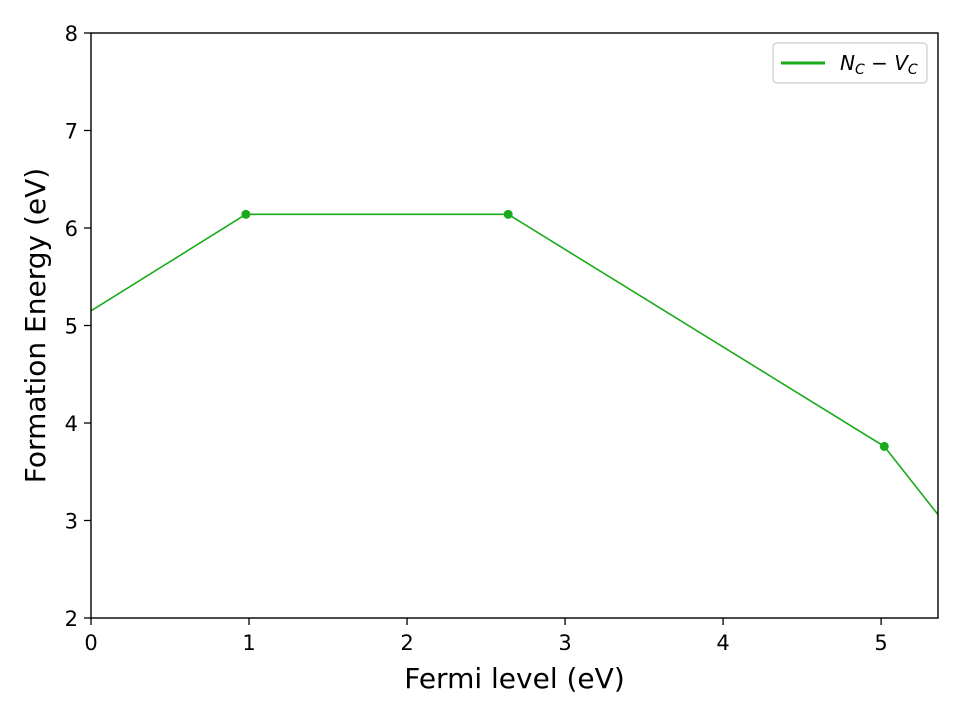  What do you see at coordinates (913, 70) in the screenshot?
I see `legend-v-subscript: C` at bounding box center [913, 70].